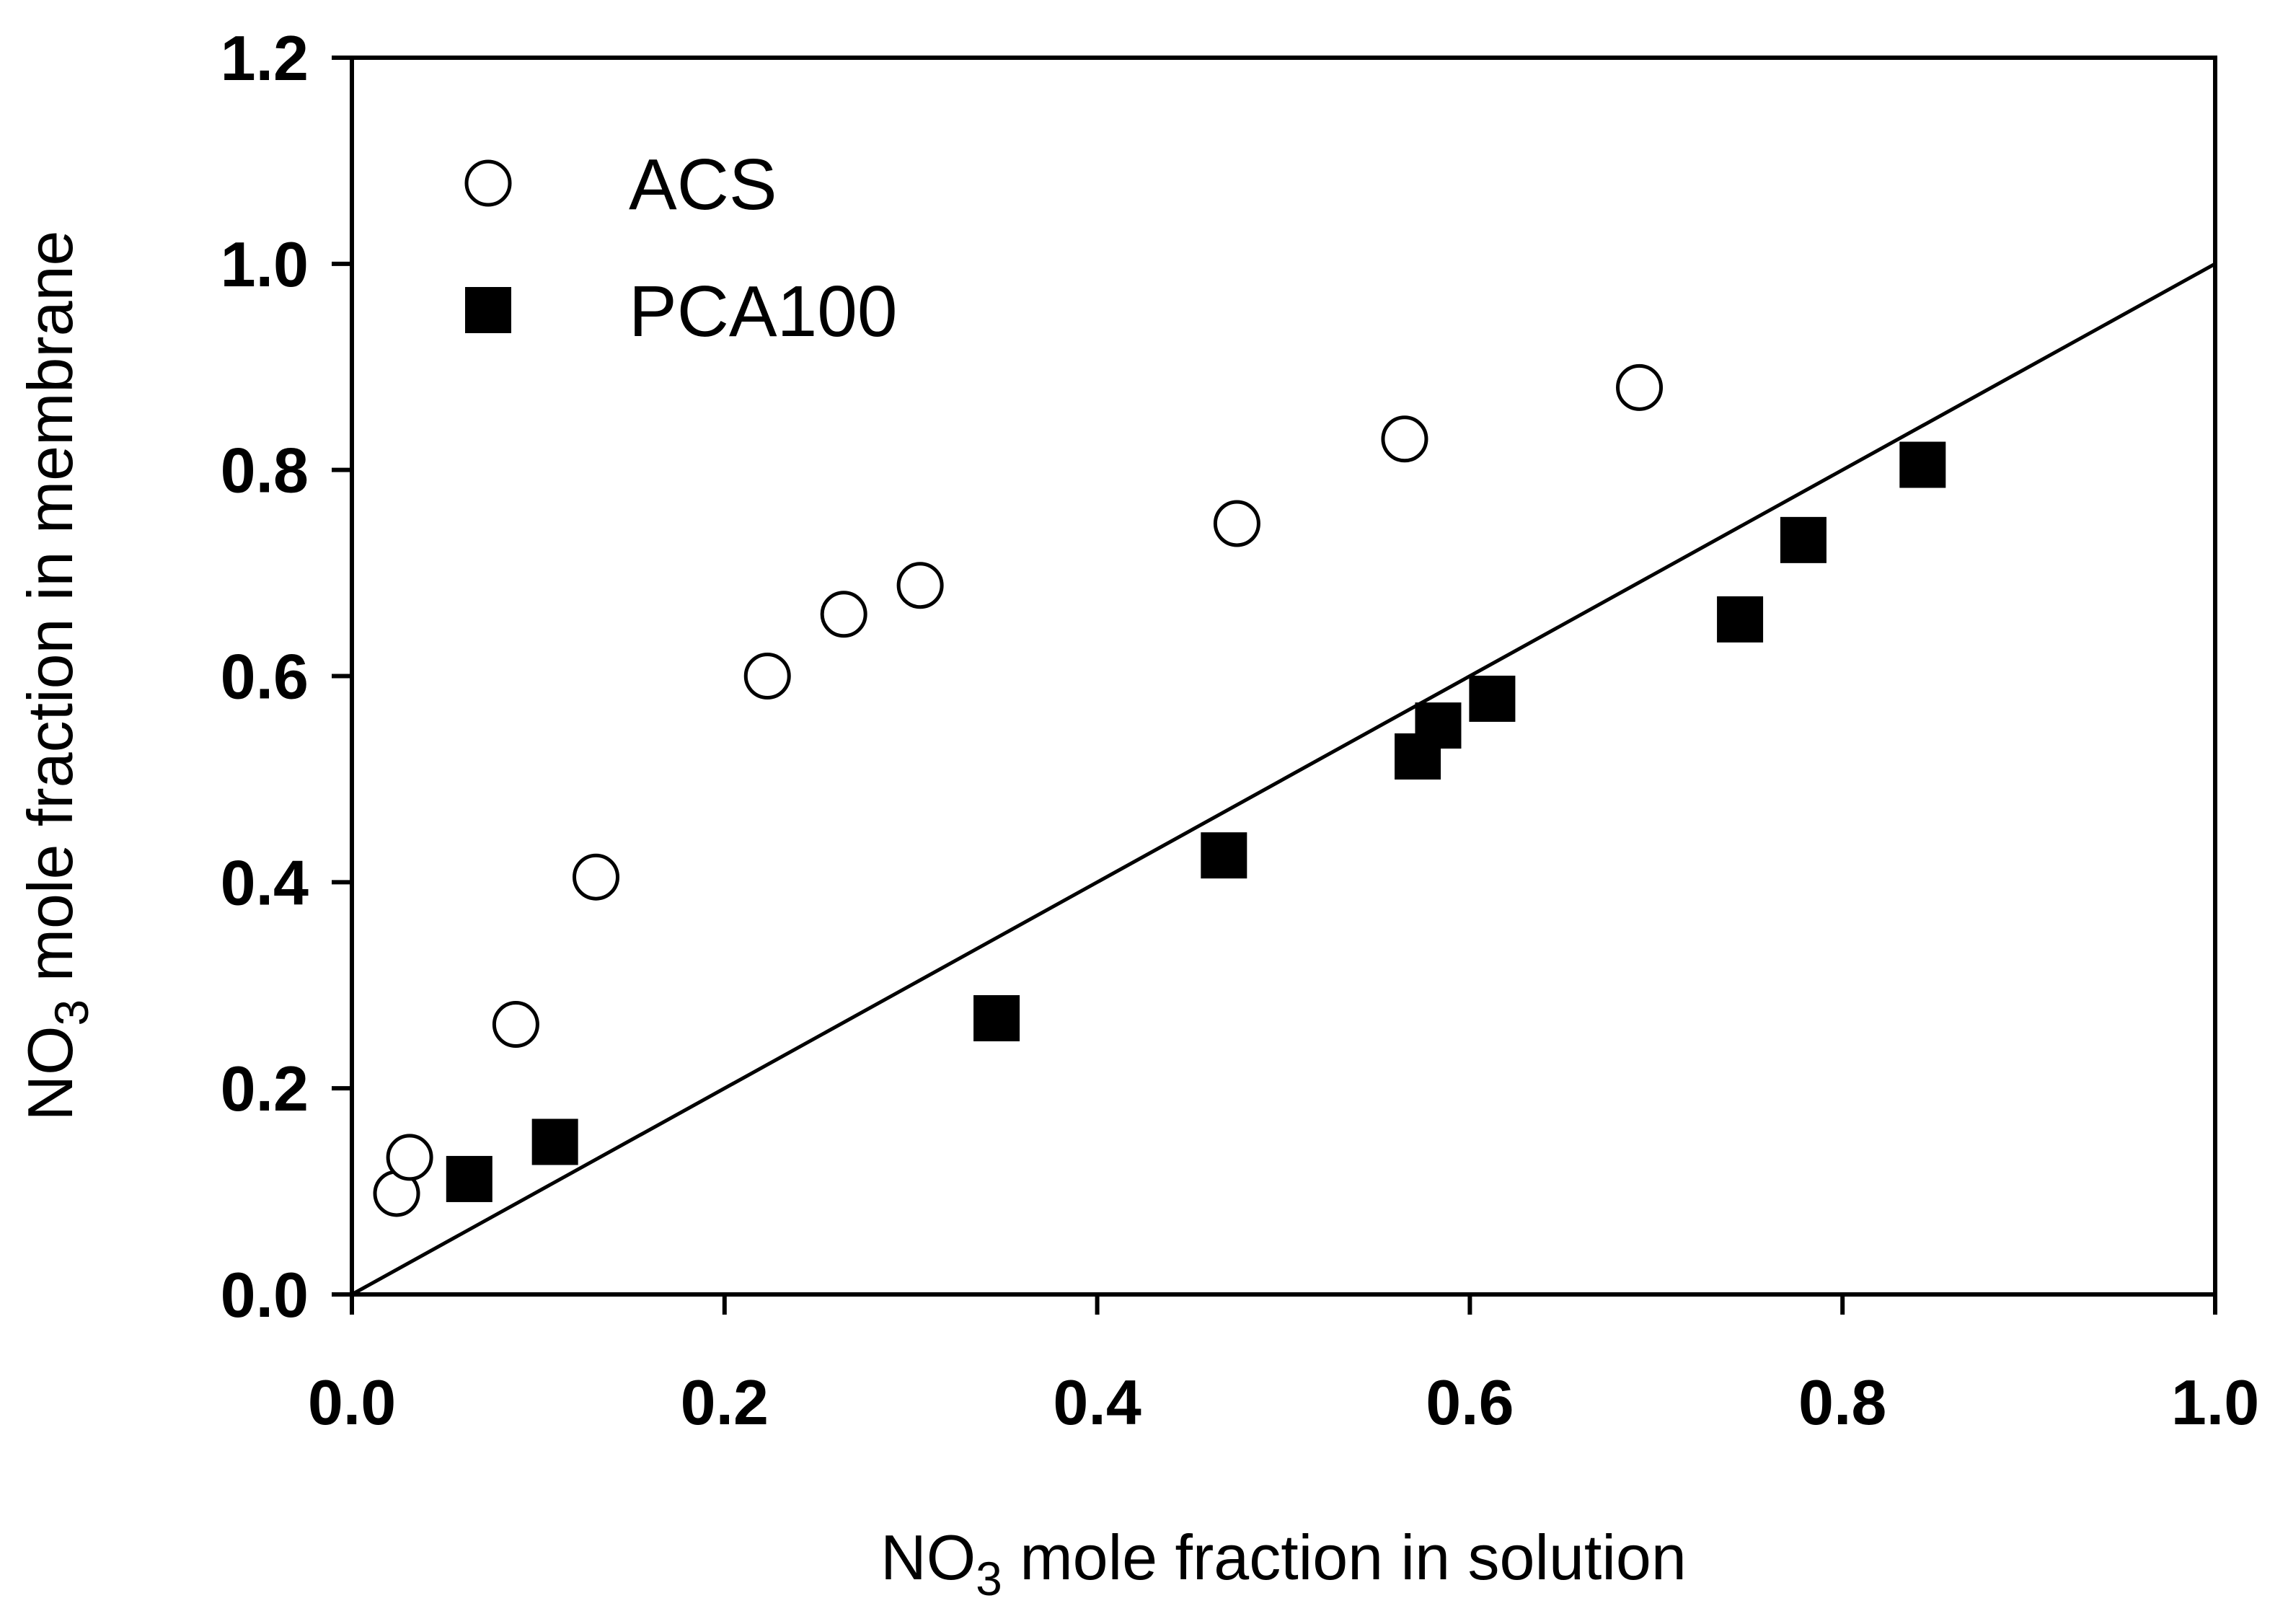 The height and width of the screenshot is (1624, 2288). What do you see at coordinates (1097, 1402) in the screenshot?
I see `x-tick-label: 0.4` at bounding box center [1097, 1402].